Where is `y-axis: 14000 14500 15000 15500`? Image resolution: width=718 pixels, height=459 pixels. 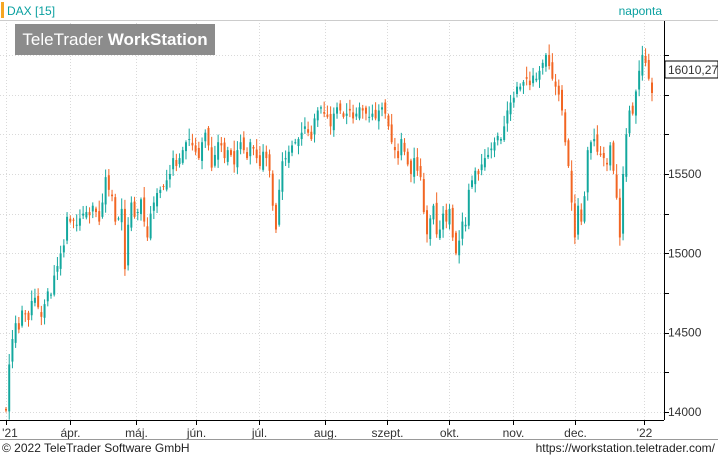 y-axis: 14000 14500 15000 15500 is located at coordinates (683, 237).